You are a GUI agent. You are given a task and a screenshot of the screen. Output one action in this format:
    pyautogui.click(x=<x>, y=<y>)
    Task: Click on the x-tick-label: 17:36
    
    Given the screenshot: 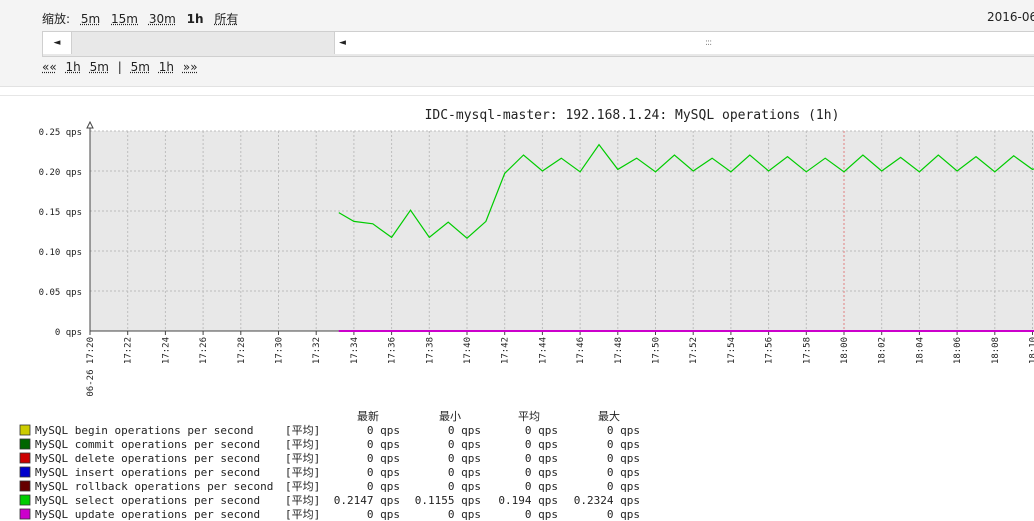 What is the action you would take?
    pyautogui.click(x=393, y=350)
    